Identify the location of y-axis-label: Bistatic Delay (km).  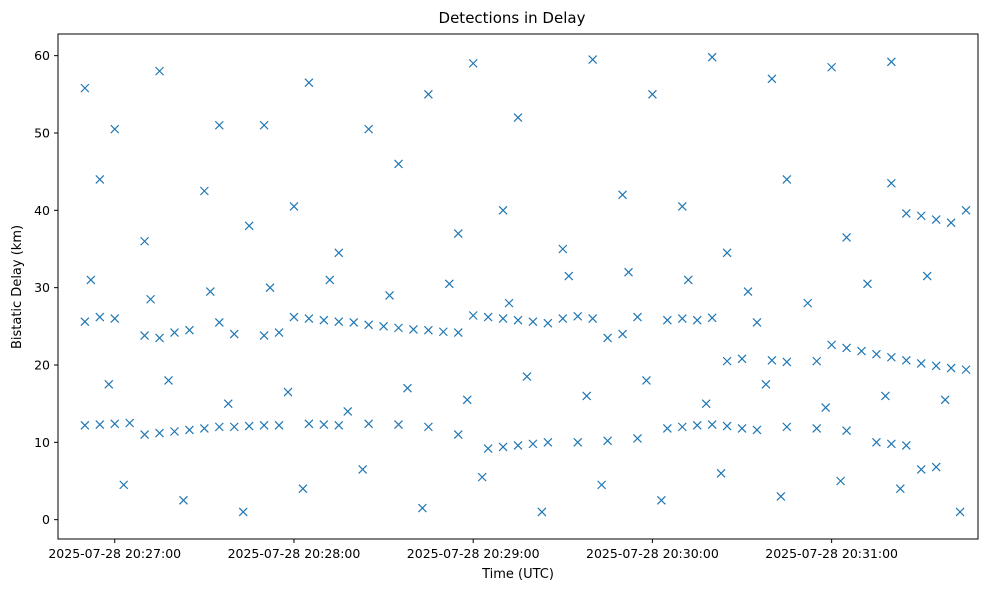
(17, 287).